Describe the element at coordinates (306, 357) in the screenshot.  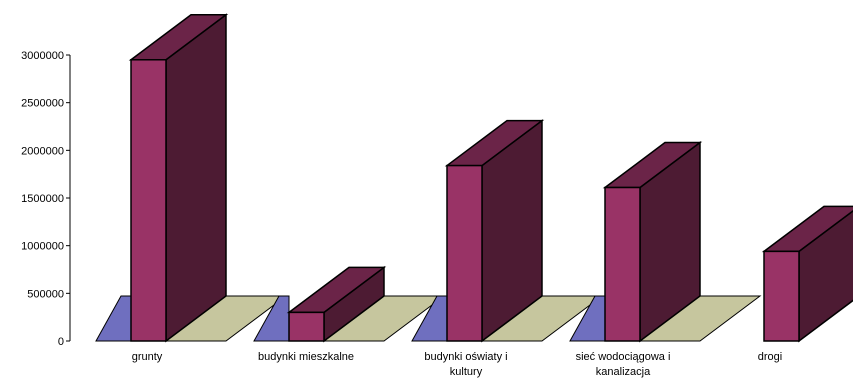
I see `category-label: budynki mieszkalne` at that location.